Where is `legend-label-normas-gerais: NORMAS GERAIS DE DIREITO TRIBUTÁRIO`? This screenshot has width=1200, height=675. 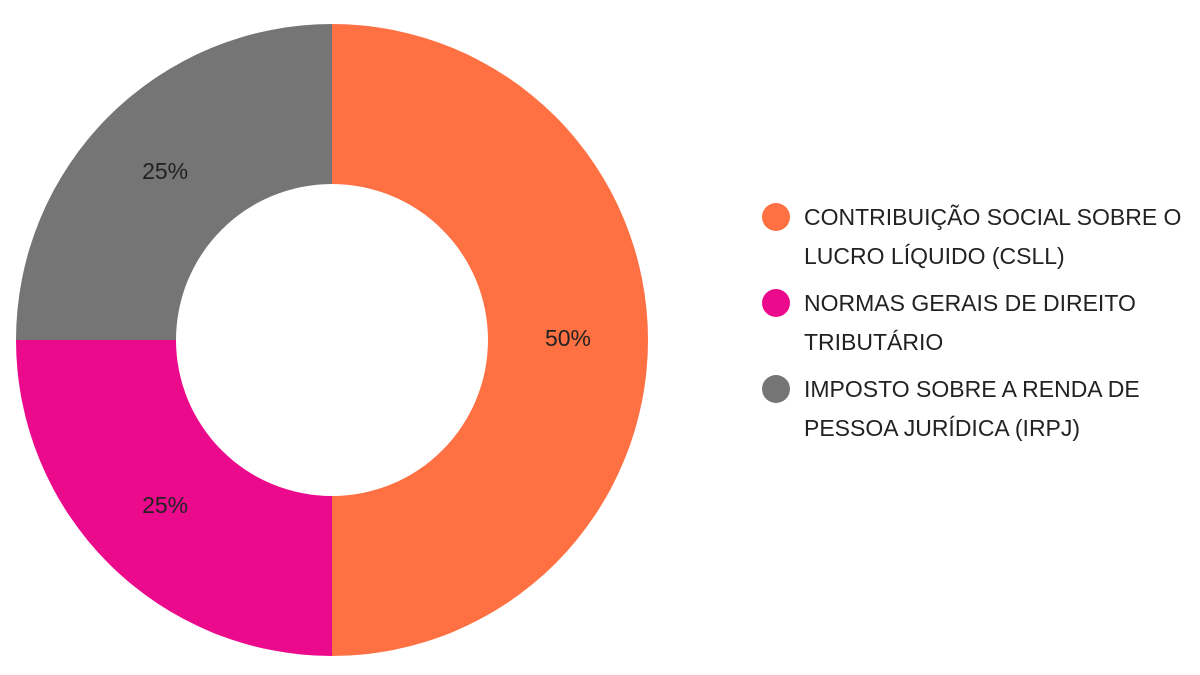
legend-label-normas-gerais: NORMAS GERAIS DE DIREITO TRIBUTÁRIO is located at coordinates (970, 322).